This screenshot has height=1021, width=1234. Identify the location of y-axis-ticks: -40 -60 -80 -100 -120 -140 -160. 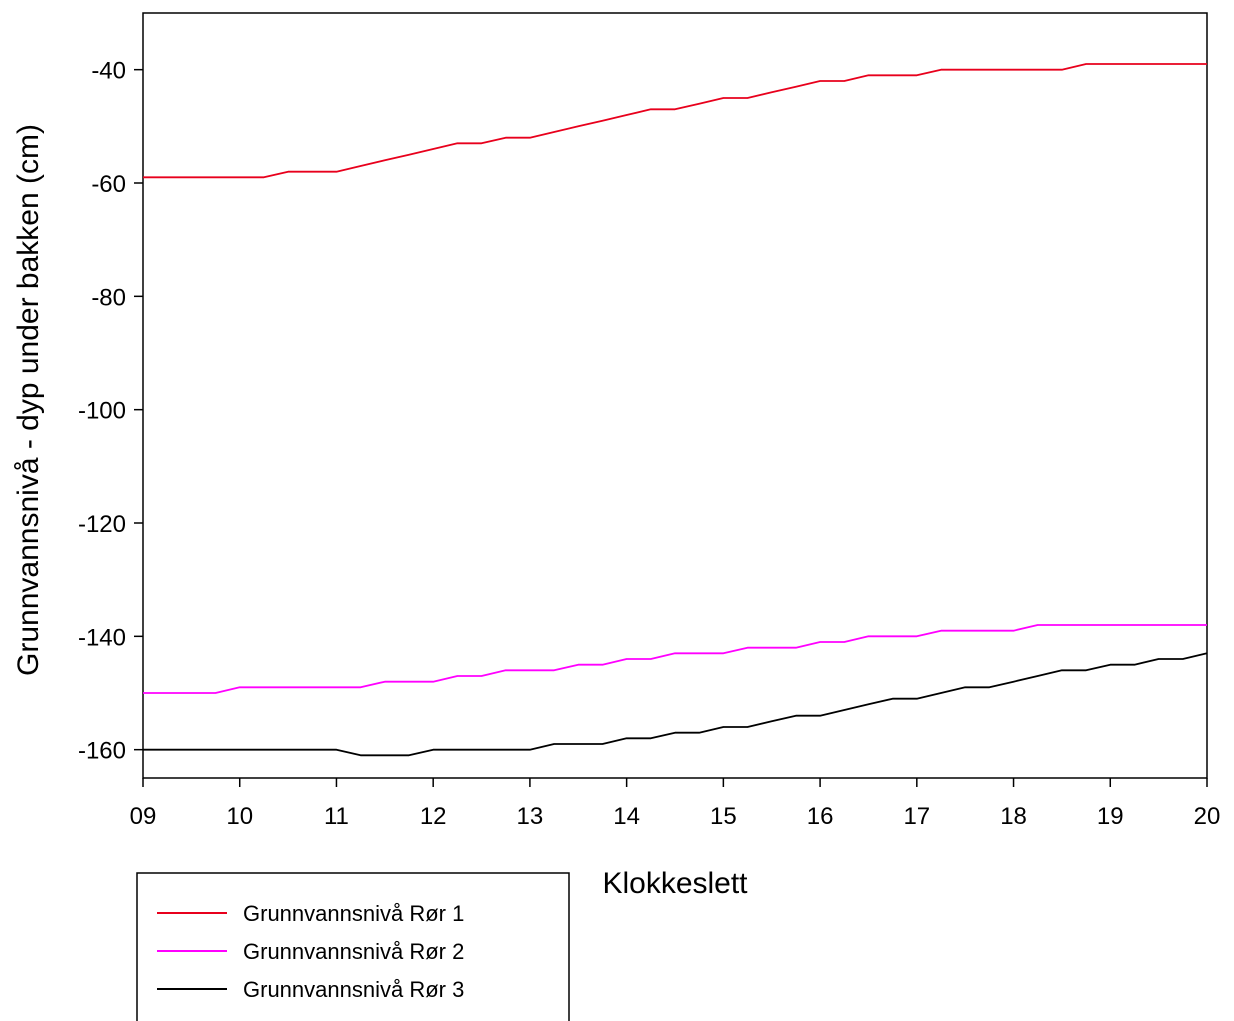
(110, 411).